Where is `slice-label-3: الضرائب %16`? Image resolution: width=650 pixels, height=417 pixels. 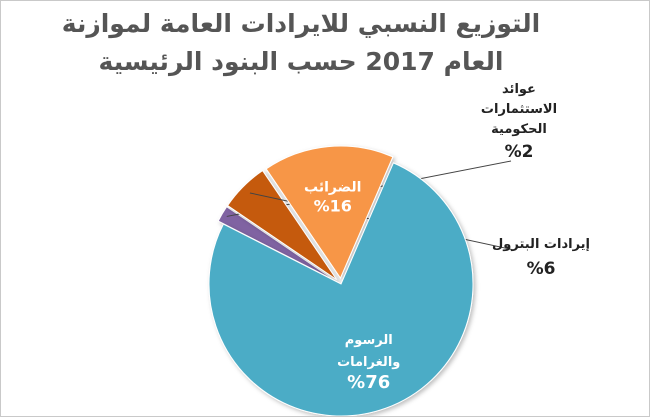 slice-label-3: الضرائب %16 is located at coordinates (332, 198).